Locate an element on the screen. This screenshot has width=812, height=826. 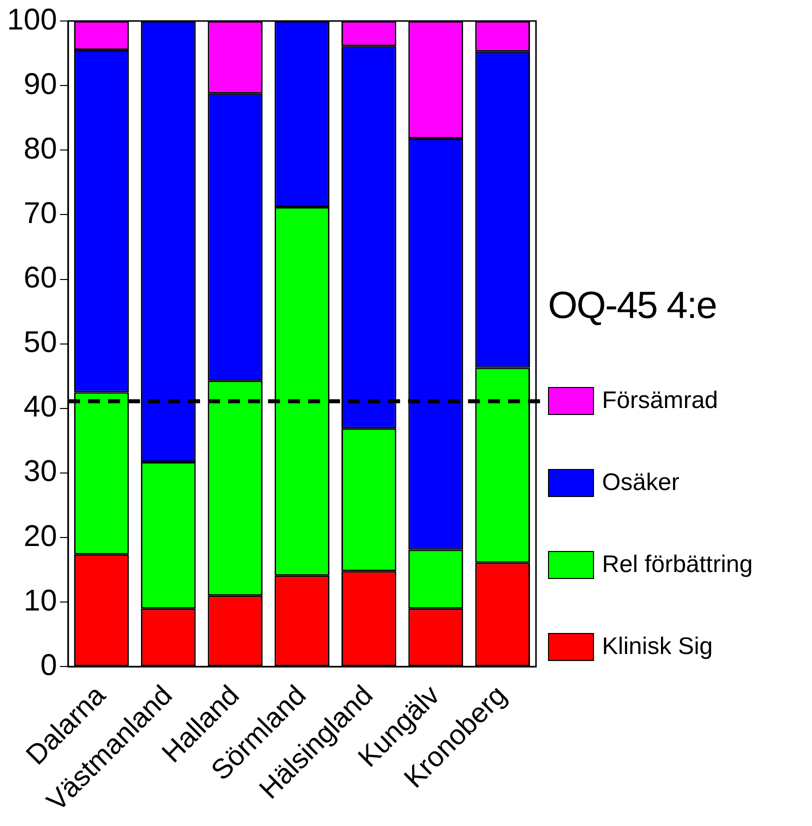
legend-label: Klinisk Sig is located at coordinates (657, 647).